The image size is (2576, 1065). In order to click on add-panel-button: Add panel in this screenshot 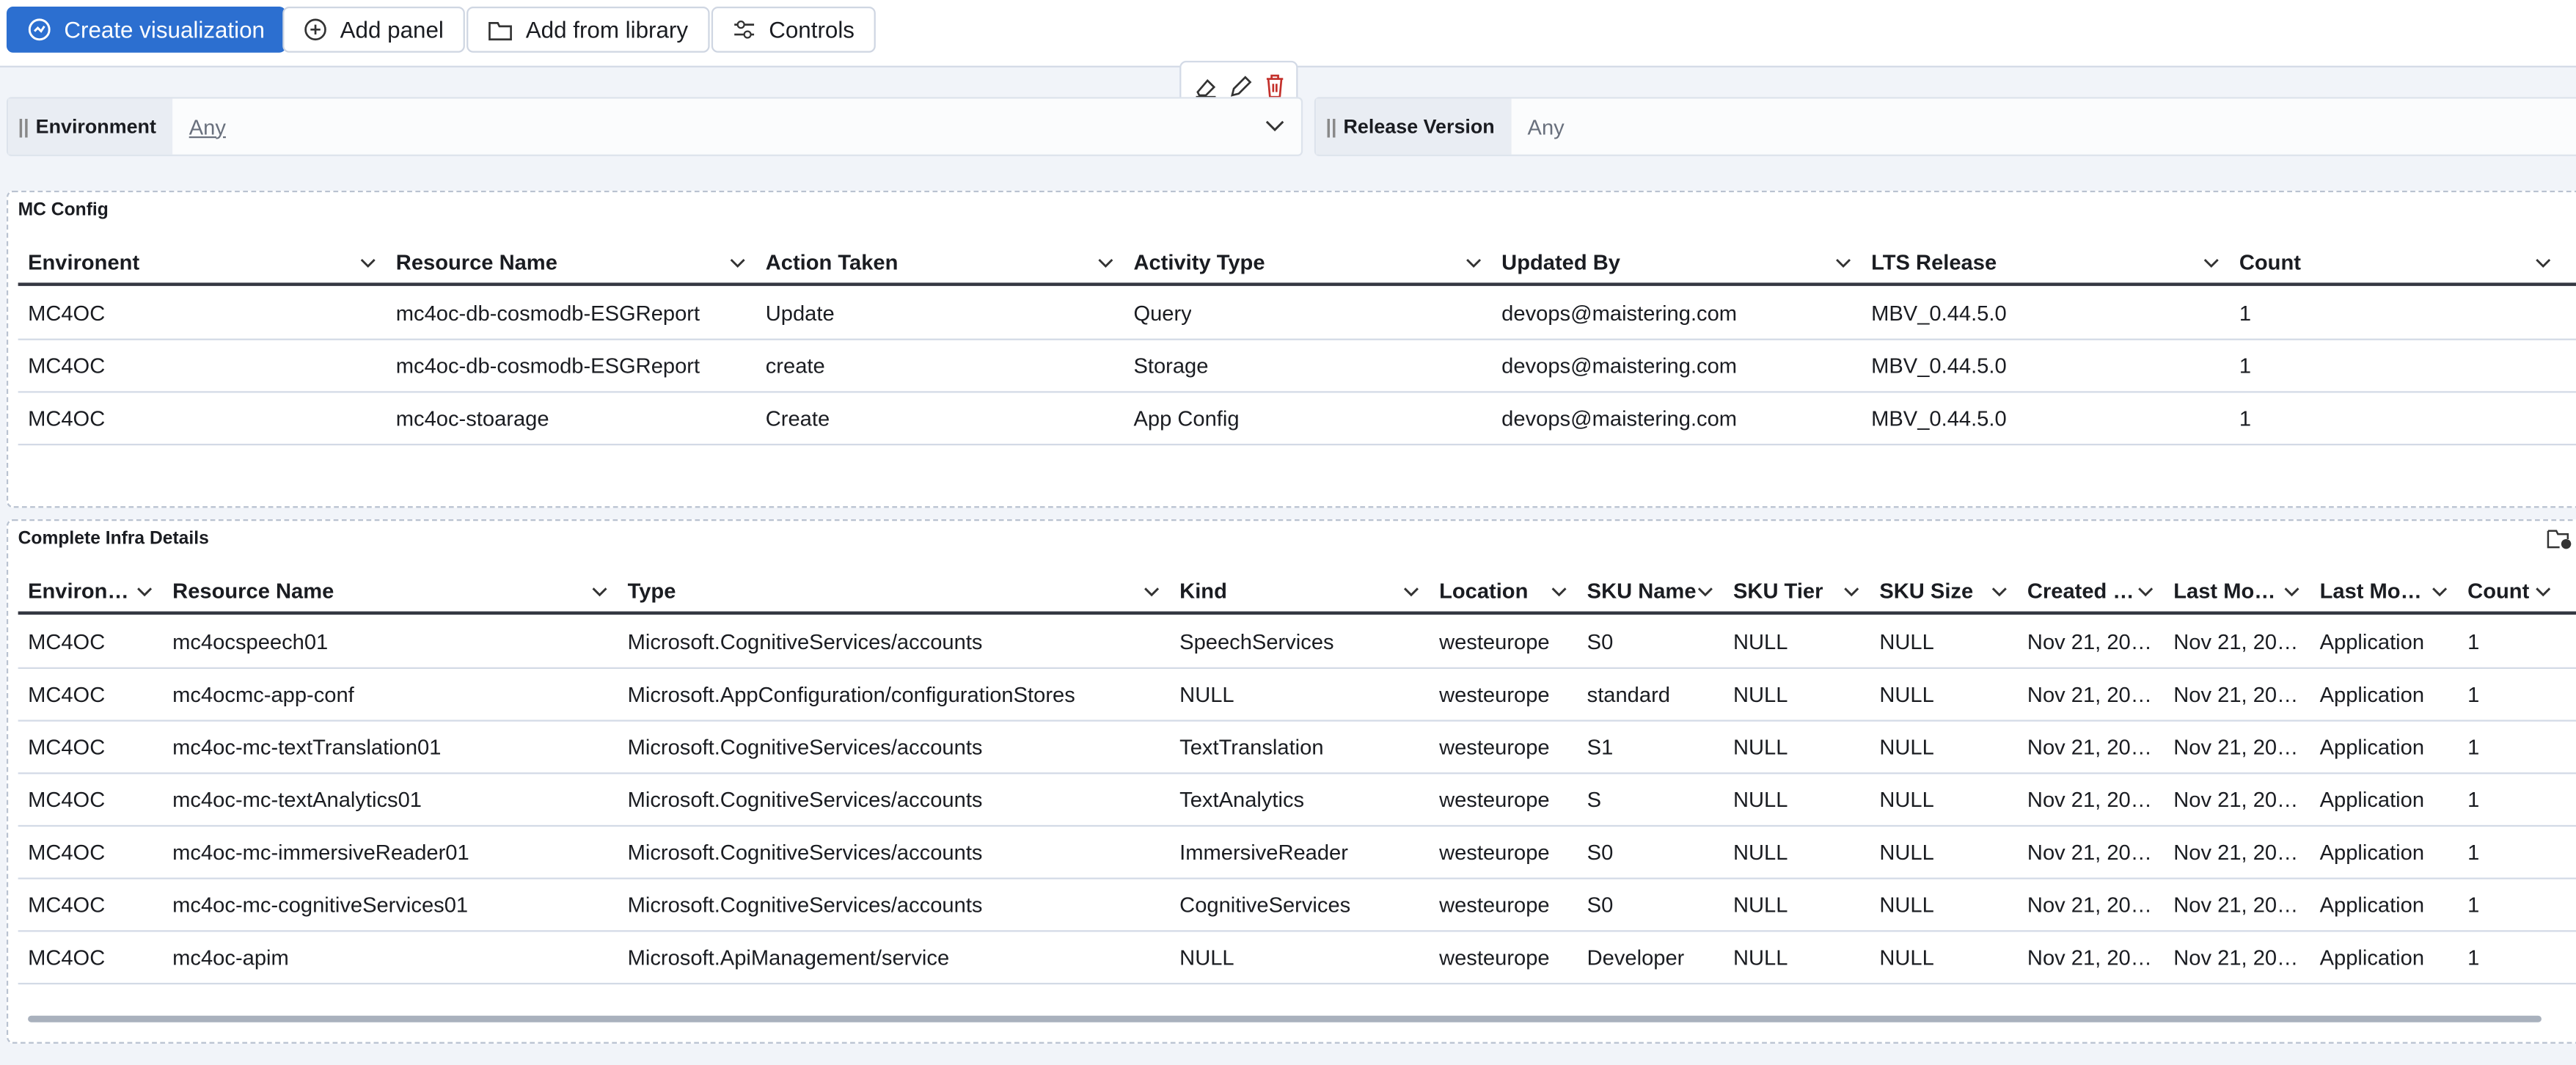, I will do `click(374, 29)`.